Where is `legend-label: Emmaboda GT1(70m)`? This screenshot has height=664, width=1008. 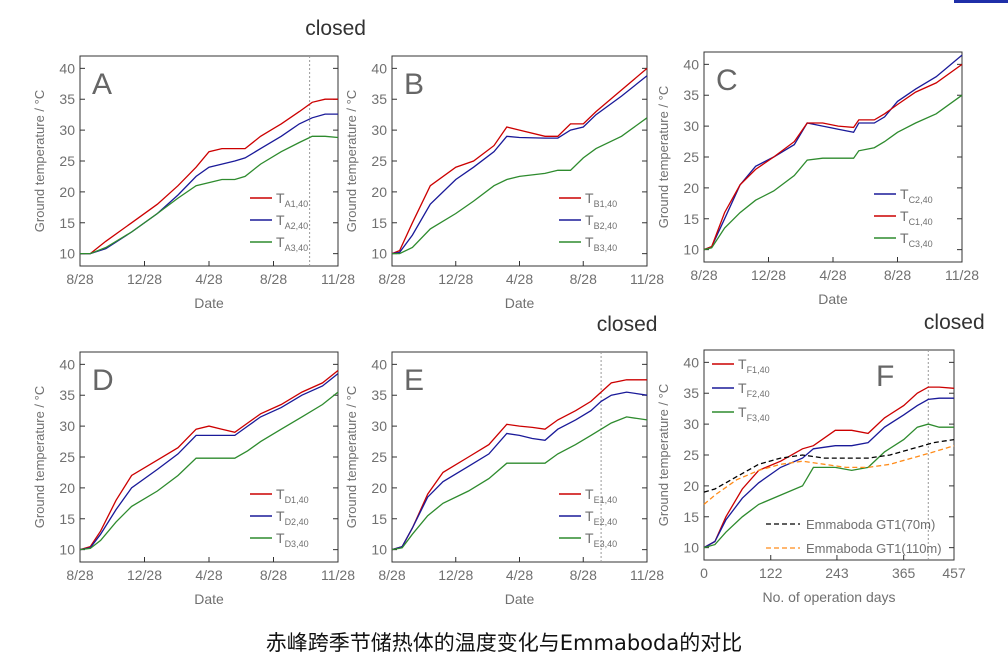 legend-label: Emmaboda GT1(70m) is located at coordinates (870, 524).